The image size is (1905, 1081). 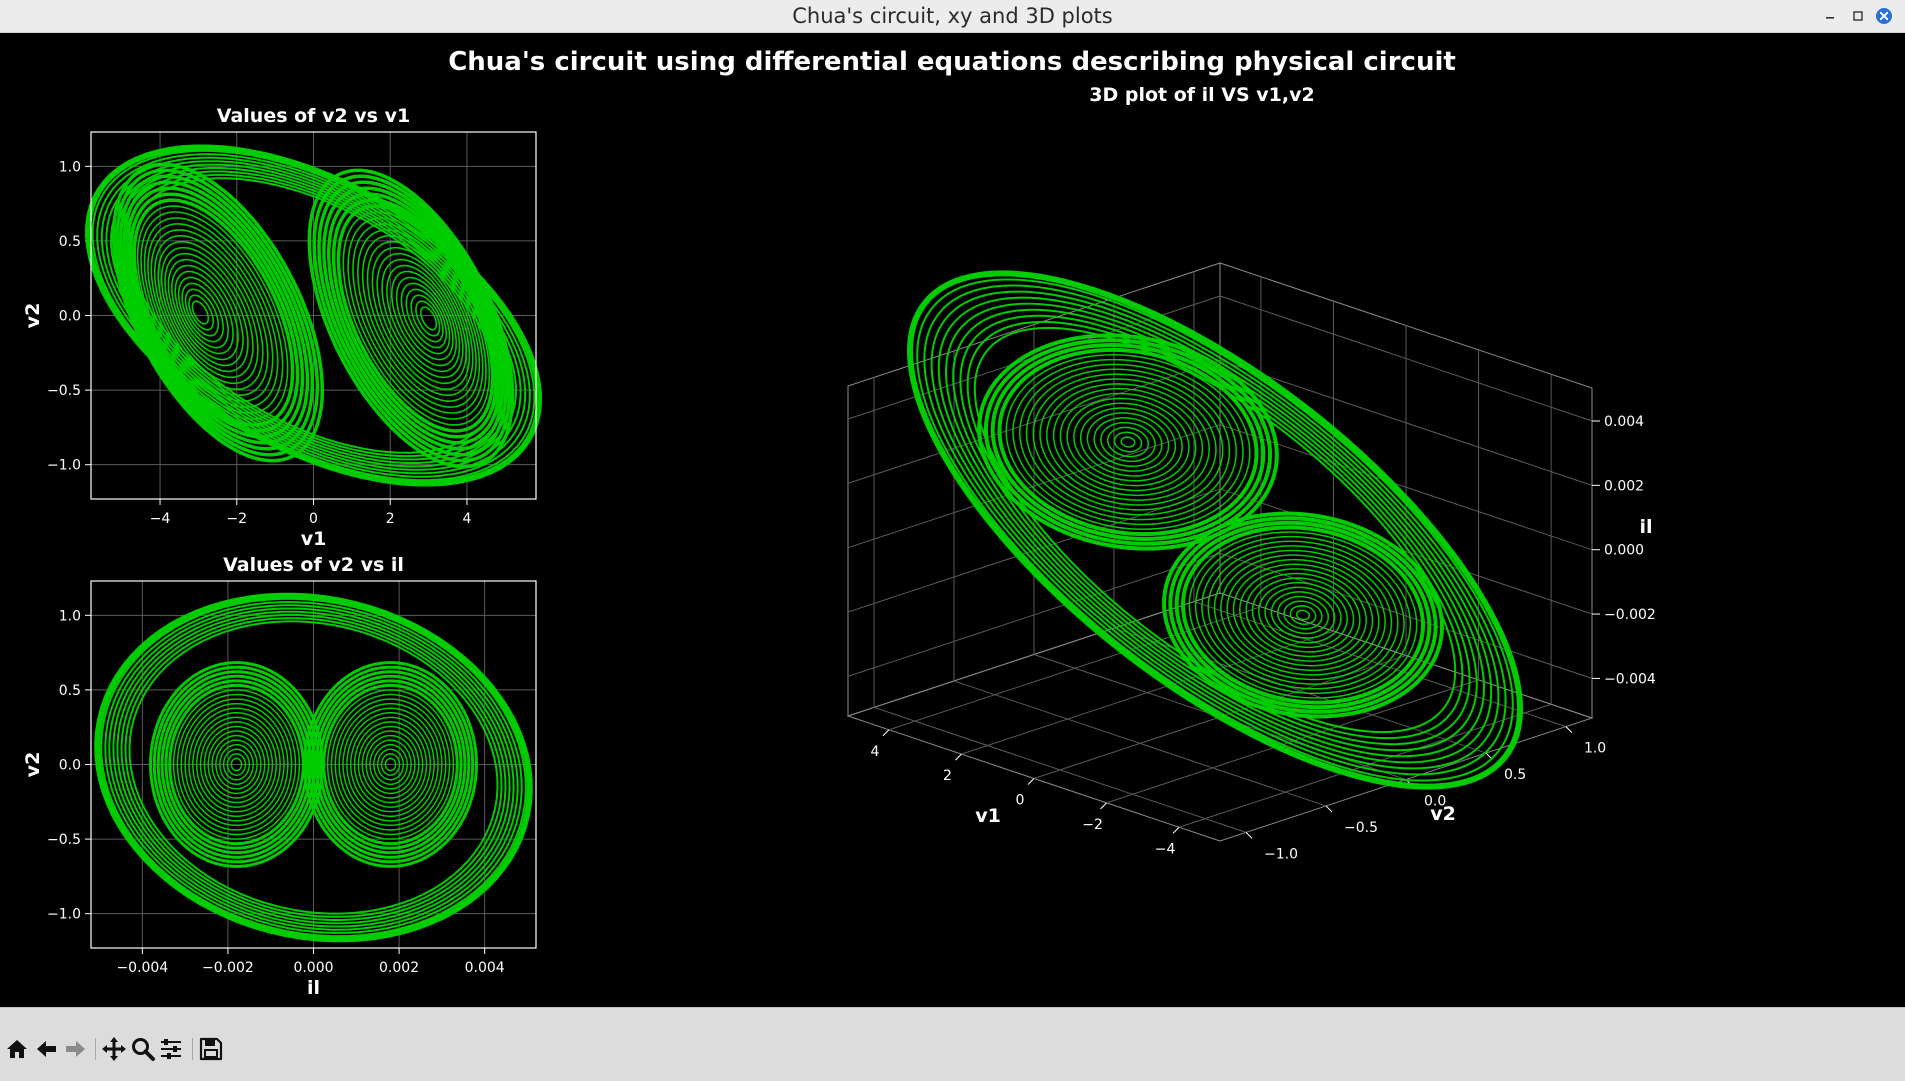 I want to click on forward-arrow-icon, so click(x=75, y=1049).